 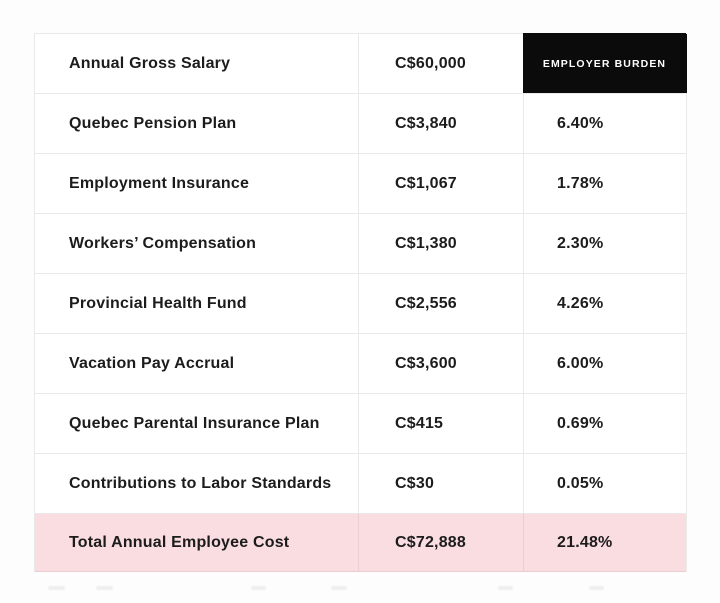 What do you see at coordinates (440, 363) in the screenshot?
I see `row-value: C$3,600` at bounding box center [440, 363].